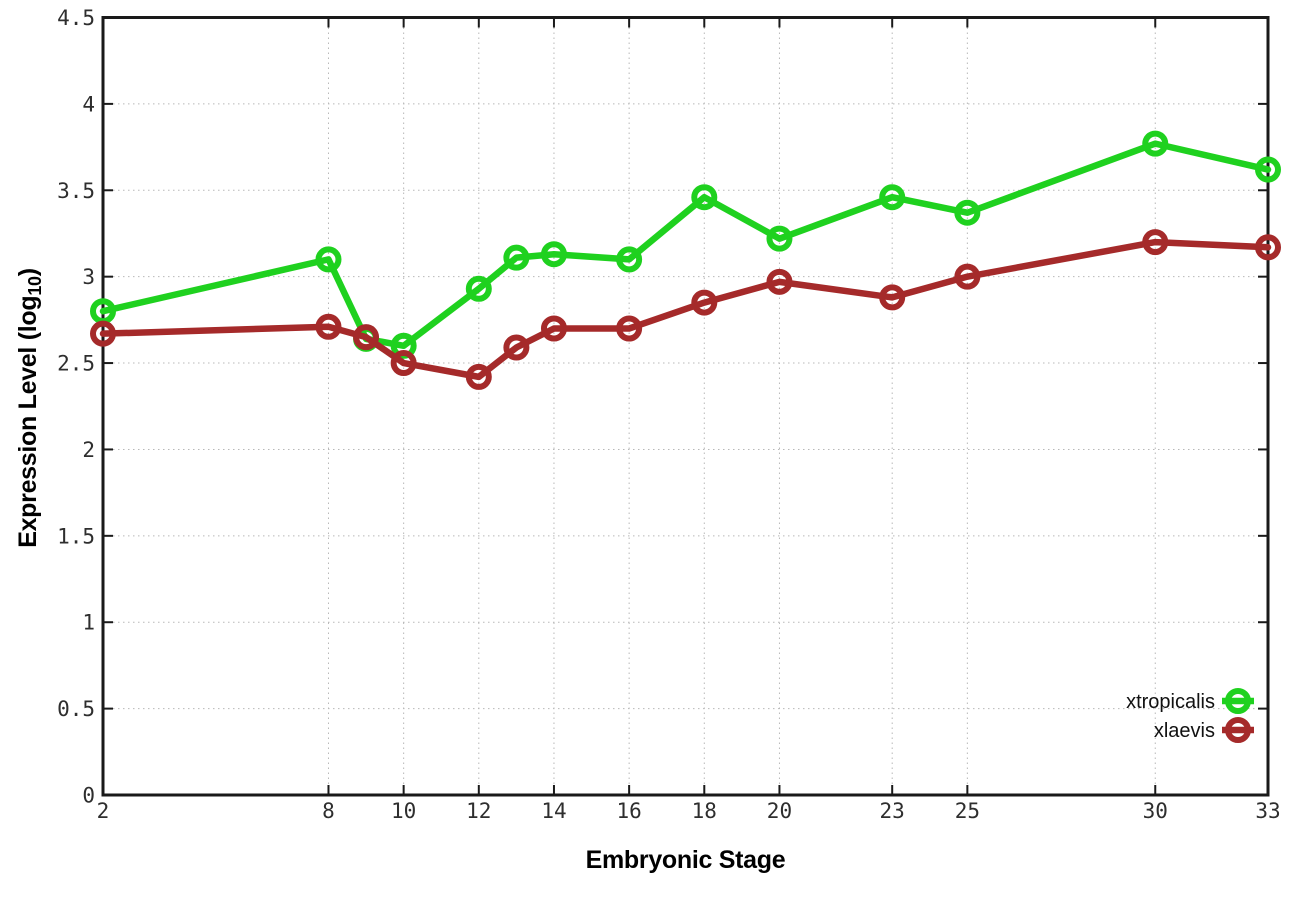 The height and width of the screenshot is (907, 1296). I want to click on x-tick-label: 20, so click(779, 811).